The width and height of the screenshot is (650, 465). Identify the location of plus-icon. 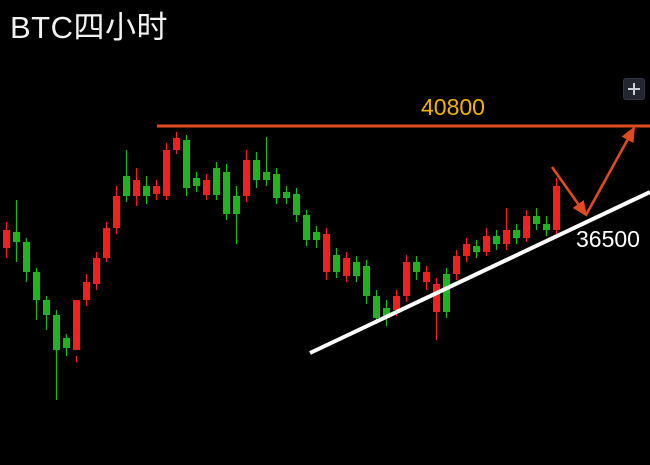
(634, 89).